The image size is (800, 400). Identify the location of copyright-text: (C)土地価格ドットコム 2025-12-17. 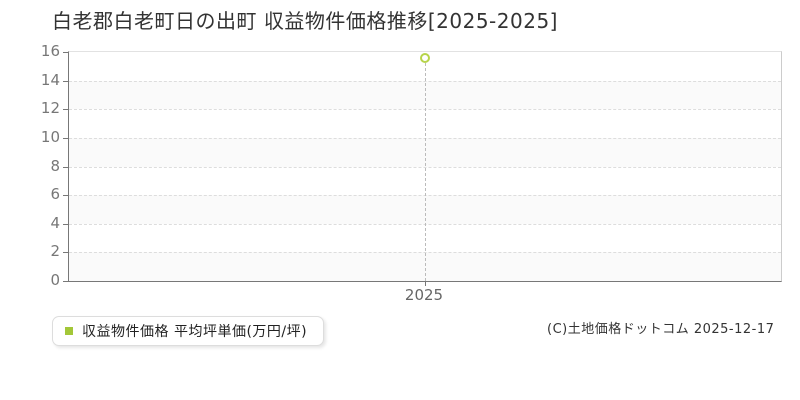
(661, 329).